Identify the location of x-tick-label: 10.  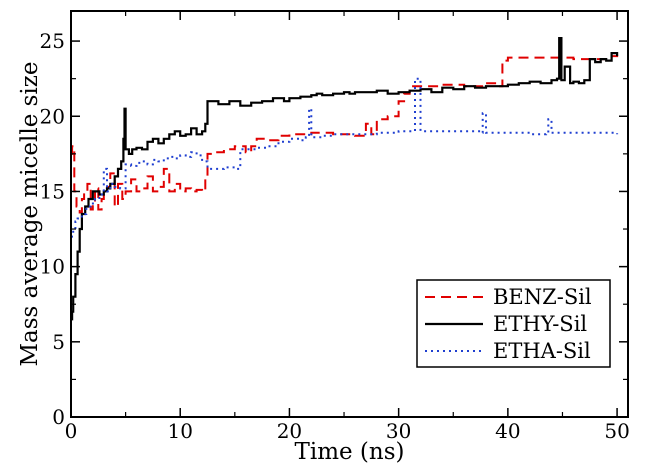
(179, 431).